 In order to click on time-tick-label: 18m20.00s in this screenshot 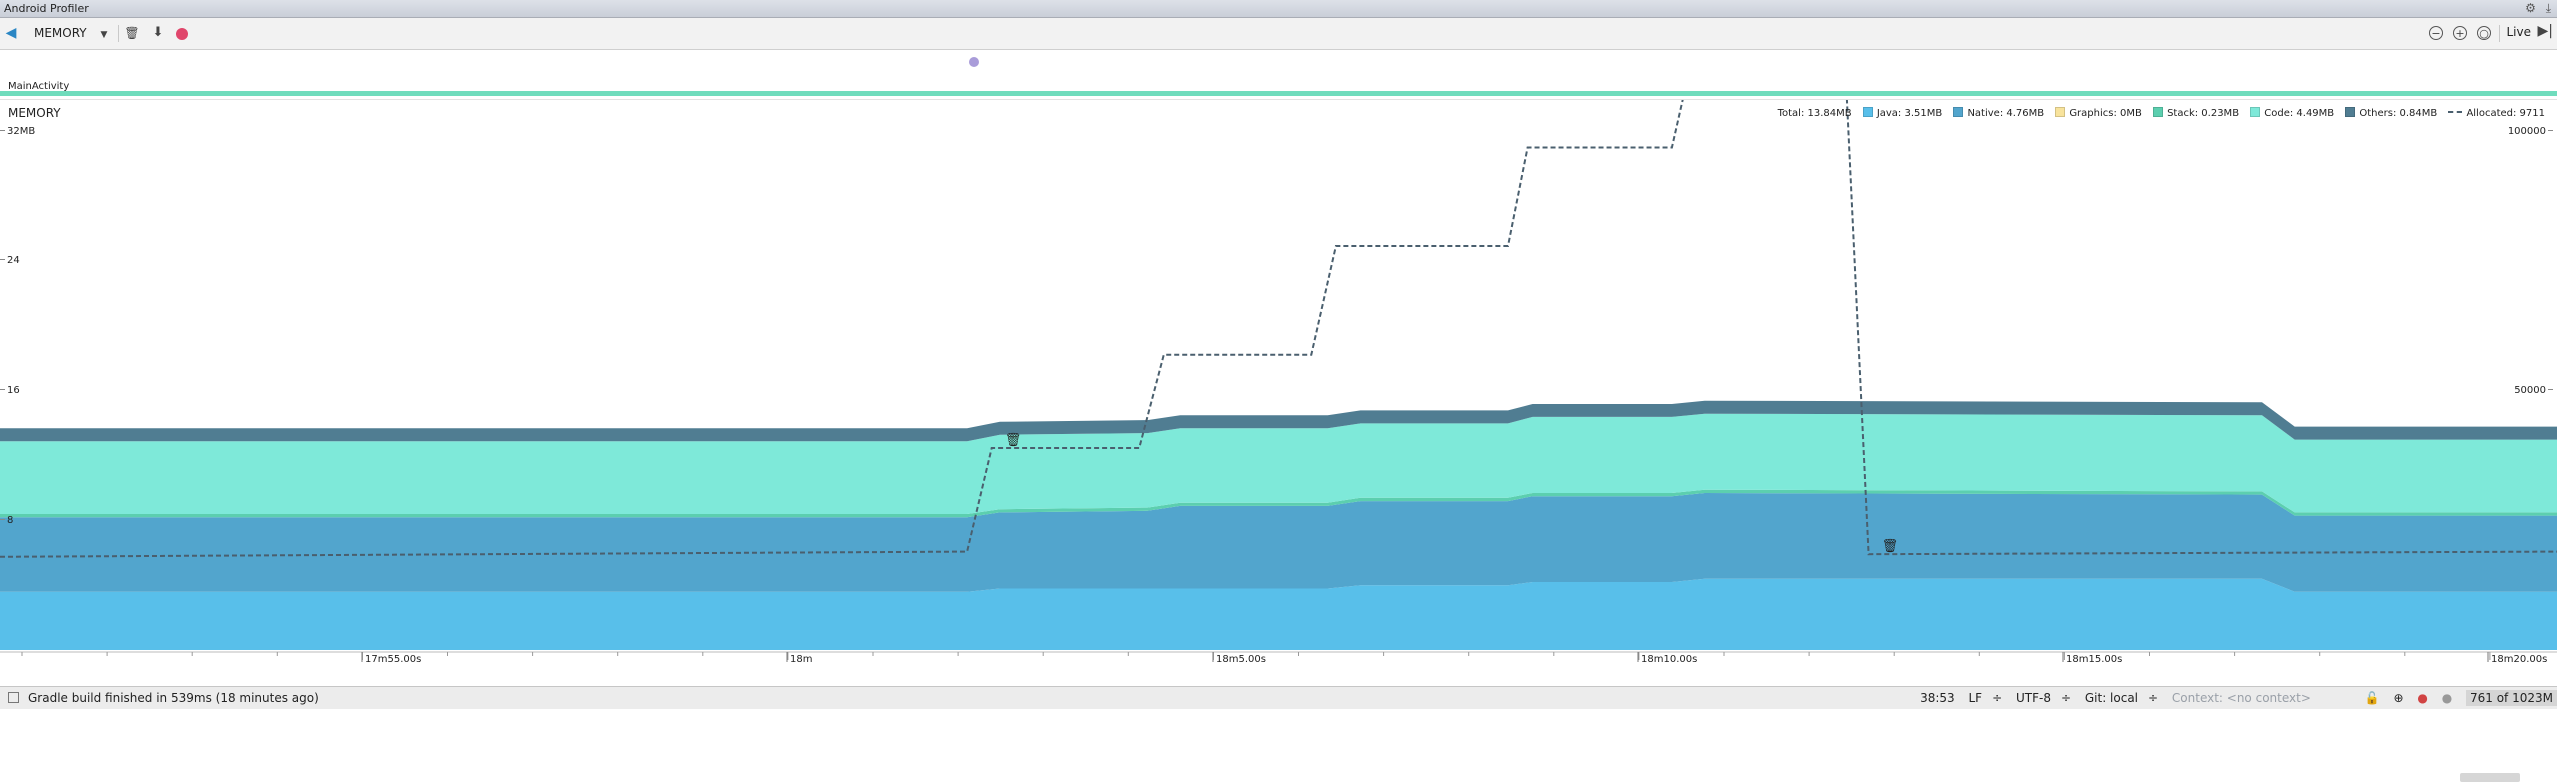, I will do `click(2519, 659)`.